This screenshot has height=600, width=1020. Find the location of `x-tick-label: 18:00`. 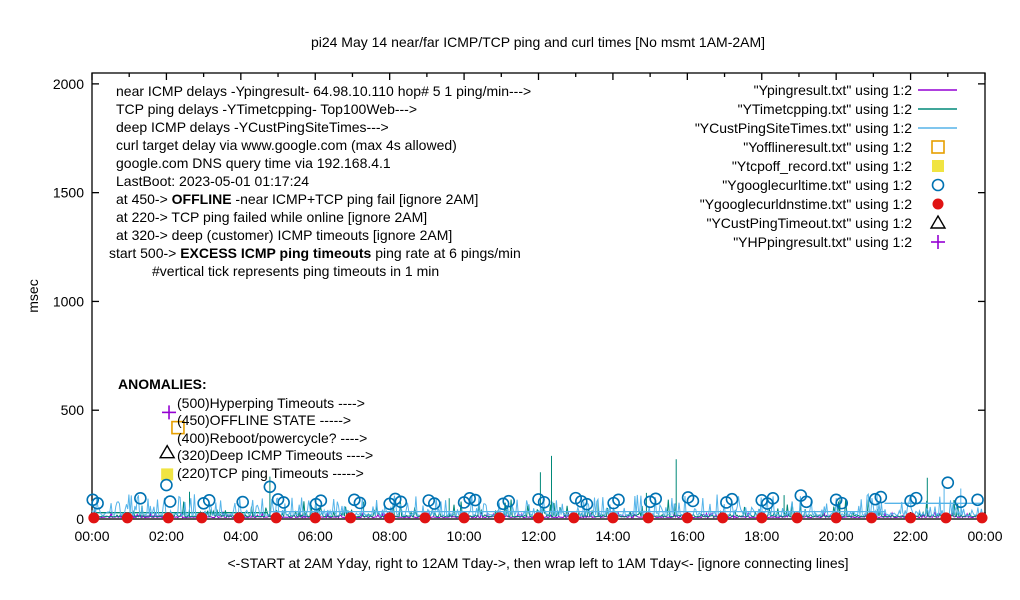

x-tick-label: 18:00 is located at coordinates (761, 536).